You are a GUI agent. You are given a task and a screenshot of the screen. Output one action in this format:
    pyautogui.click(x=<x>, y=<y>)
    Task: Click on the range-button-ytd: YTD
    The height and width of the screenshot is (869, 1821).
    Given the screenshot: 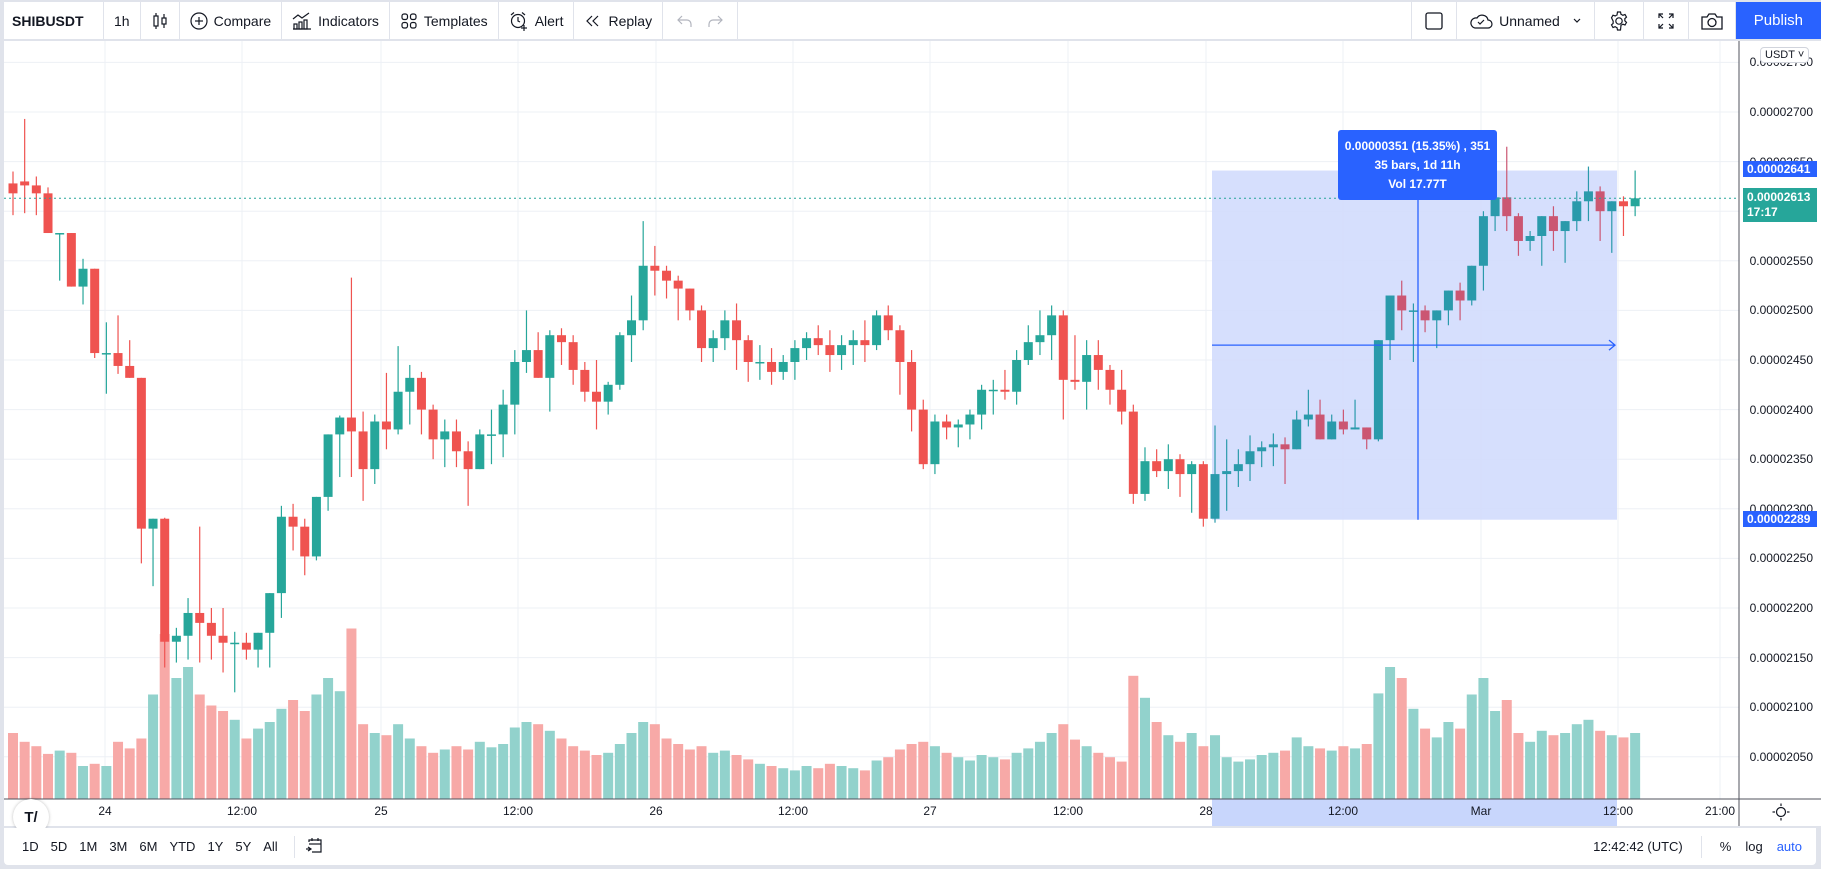 What is the action you would take?
    pyautogui.click(x=182, y=846)
    